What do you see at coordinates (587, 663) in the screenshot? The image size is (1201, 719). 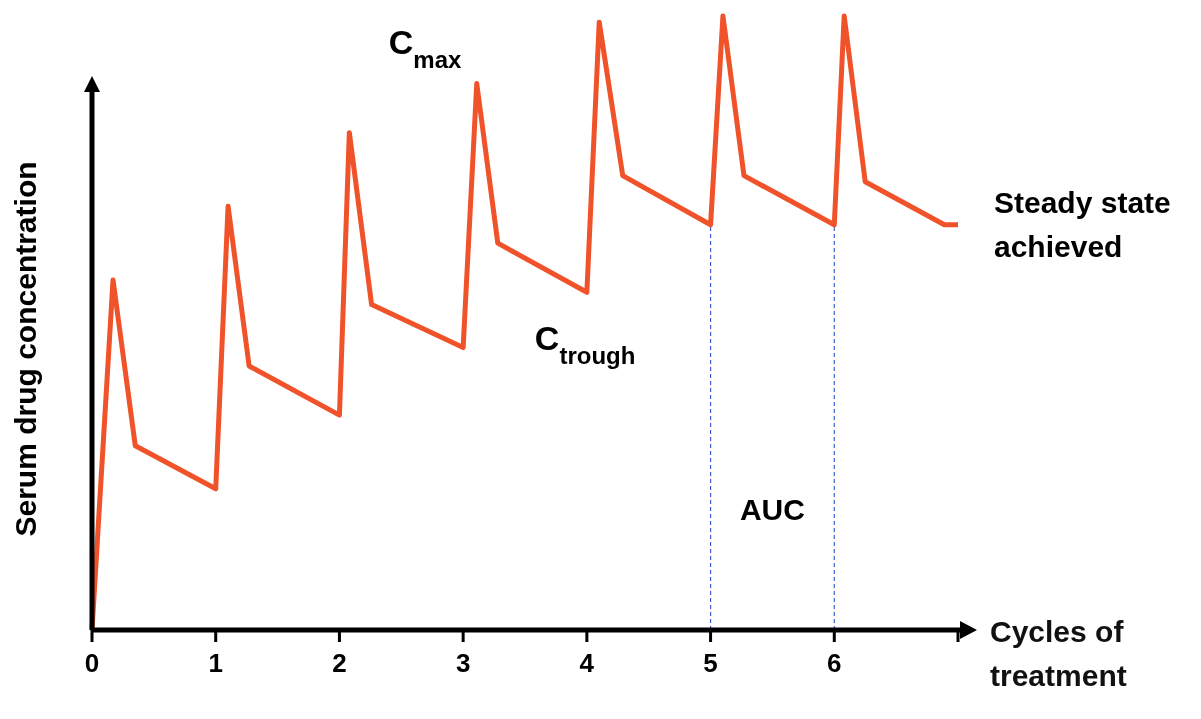 I see `x-tick-label: 4` at bounding box center [587, 663].